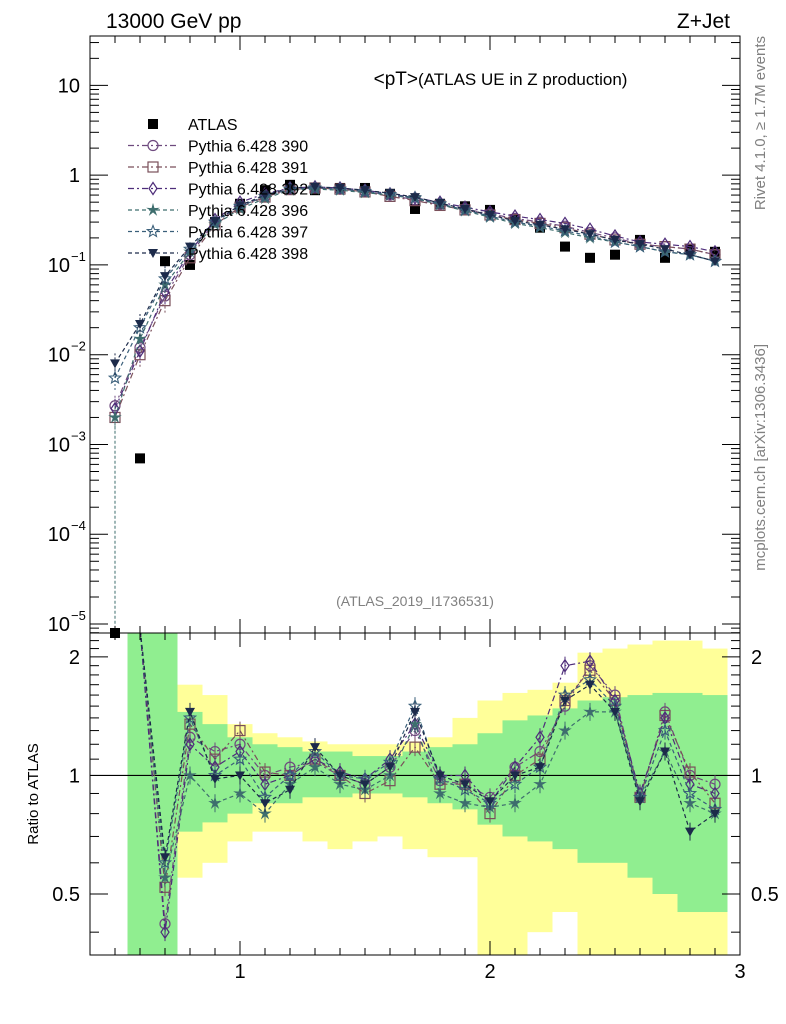 This screenshot has height=1024, width=786. I want to click on legend-label: Pythia 6.428 390, so click(248, 147).